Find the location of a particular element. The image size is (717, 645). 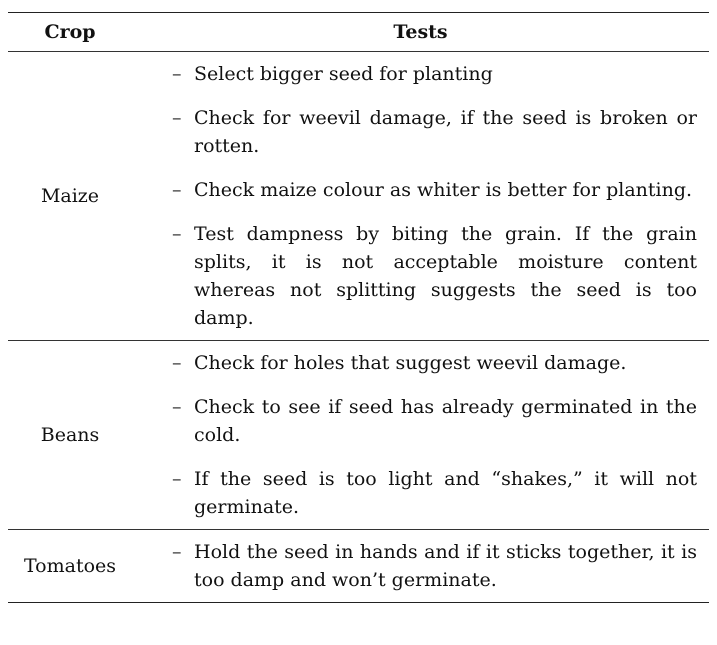

bottom-rule is located at coordinates (358, 602).